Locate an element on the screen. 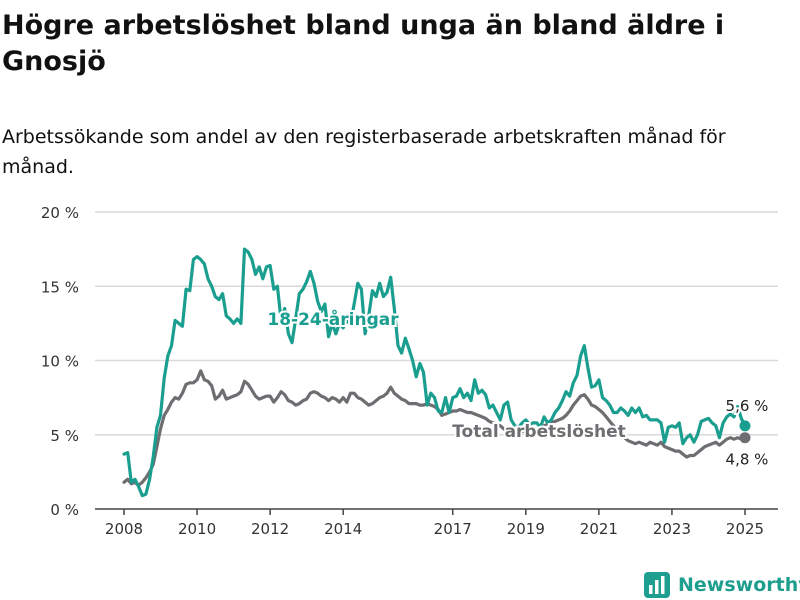  y-tick-label: 5 % is located at coordinates (64, 436).